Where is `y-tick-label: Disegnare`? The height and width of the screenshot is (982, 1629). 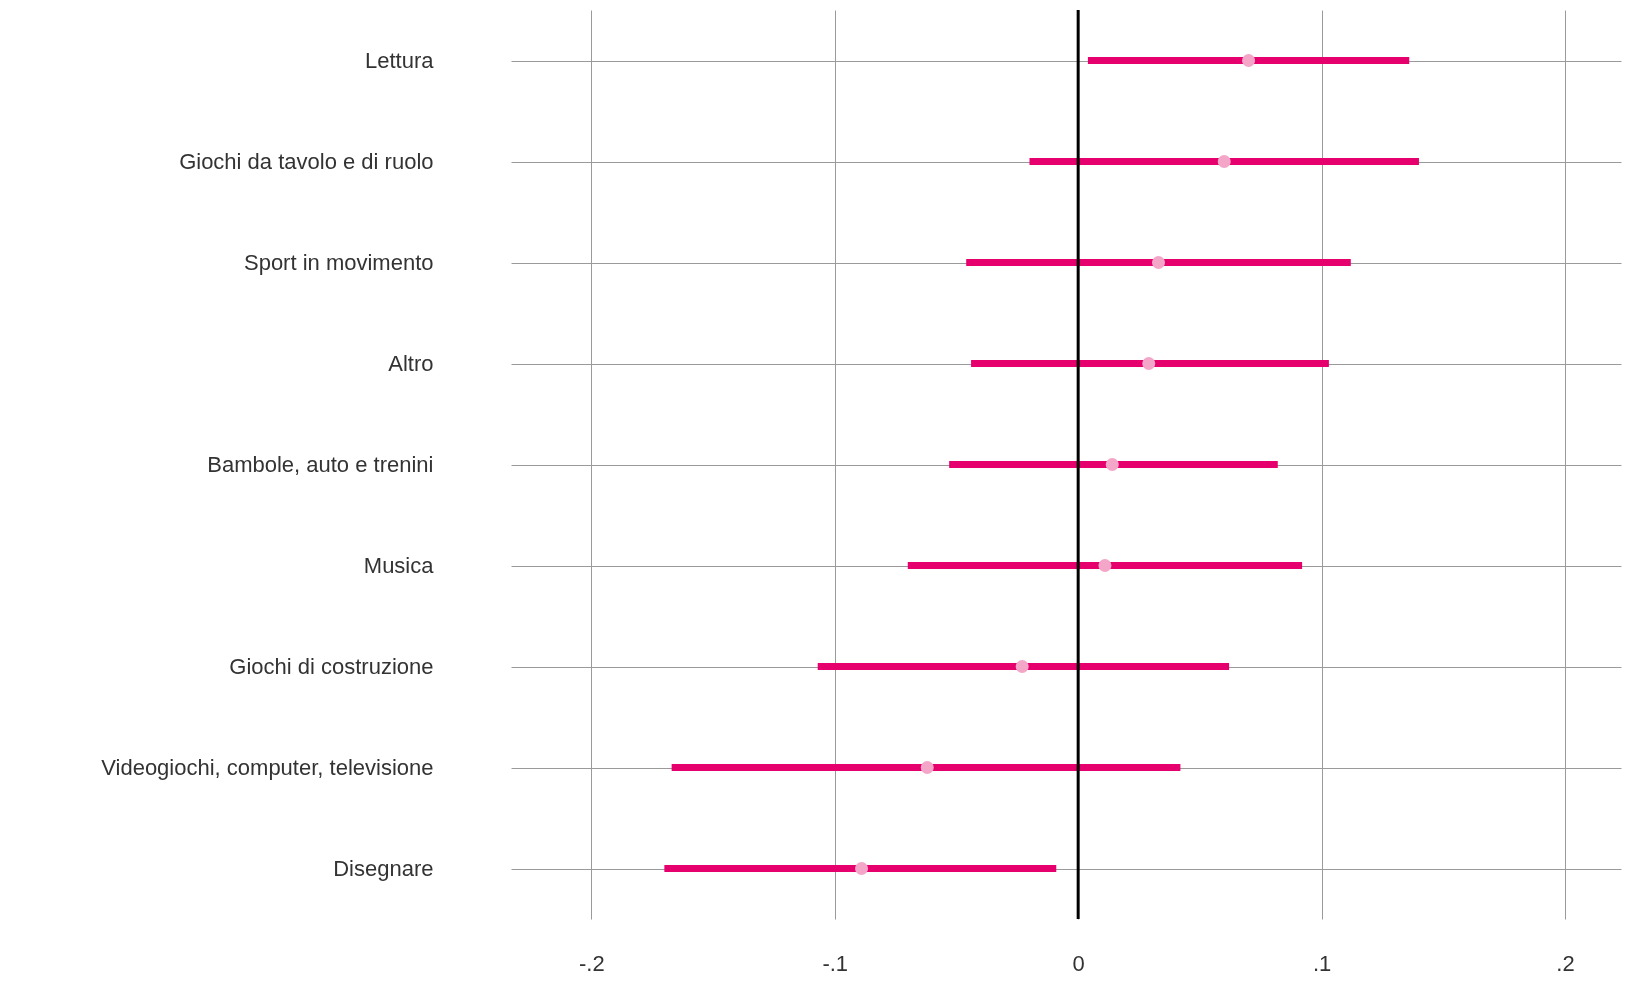
y-tick-label: Disegnare is located at coordinates (383, 868).